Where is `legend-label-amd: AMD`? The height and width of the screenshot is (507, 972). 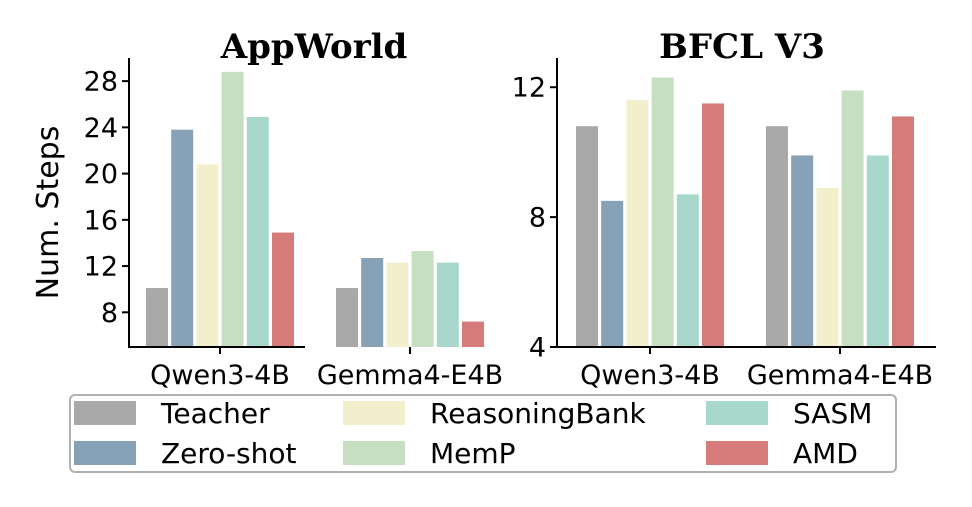
legend-label-amd: AMD is located at coordinates (825, 453).